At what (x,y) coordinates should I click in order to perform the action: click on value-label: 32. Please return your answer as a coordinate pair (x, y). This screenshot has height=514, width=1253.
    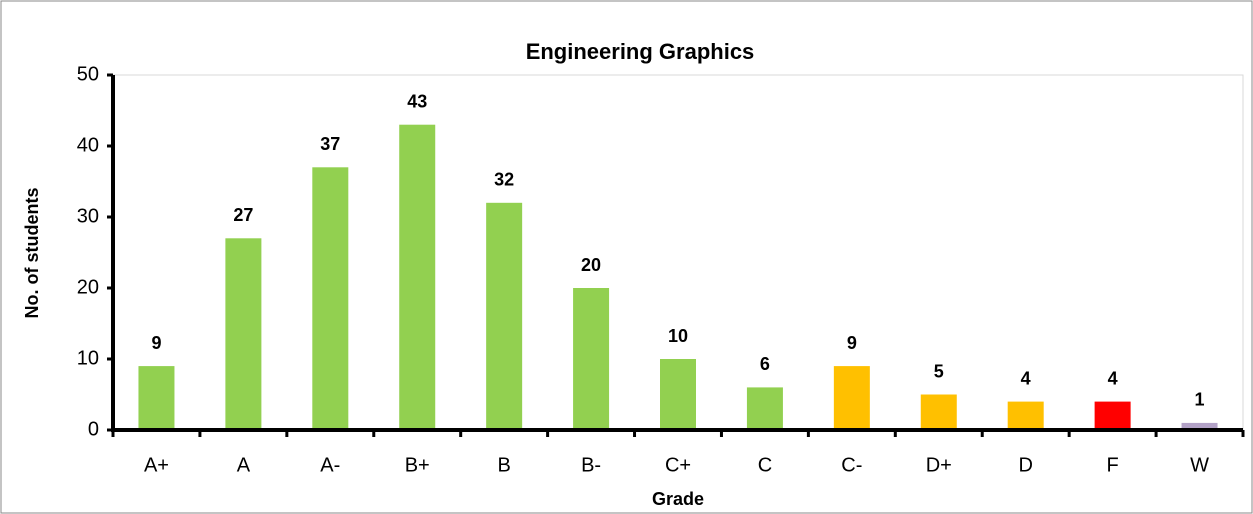
    Looking at the image, I should click on (504, 180).